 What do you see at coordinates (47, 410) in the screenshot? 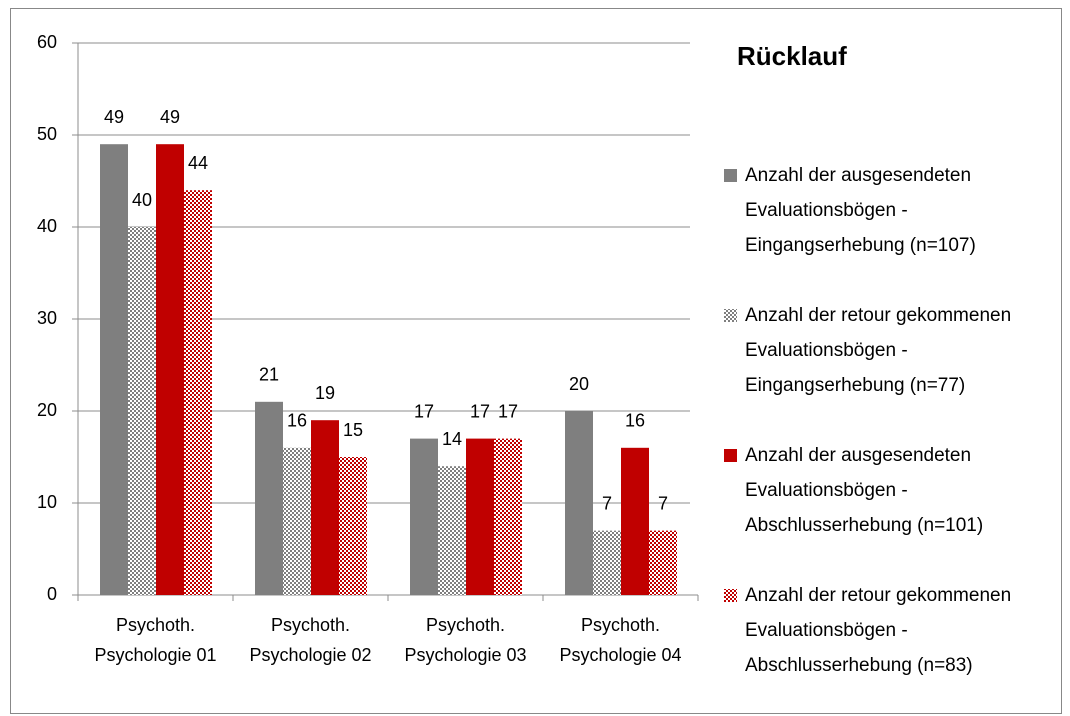
I see `y-tick-label: 20` at bounding box center [47, 410].